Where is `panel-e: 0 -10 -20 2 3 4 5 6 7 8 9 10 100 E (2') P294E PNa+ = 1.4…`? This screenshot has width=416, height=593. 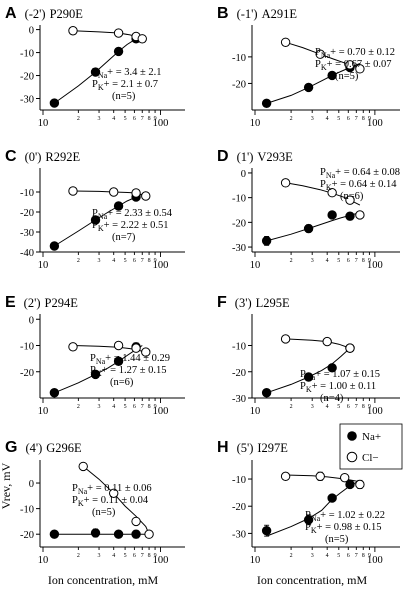 panel-e: 0 -10 -20 2 3 4 5 6 7 8 9 10 100 E (2') P294E PNa+ = 1.4… is located at coordinates (95, 355).